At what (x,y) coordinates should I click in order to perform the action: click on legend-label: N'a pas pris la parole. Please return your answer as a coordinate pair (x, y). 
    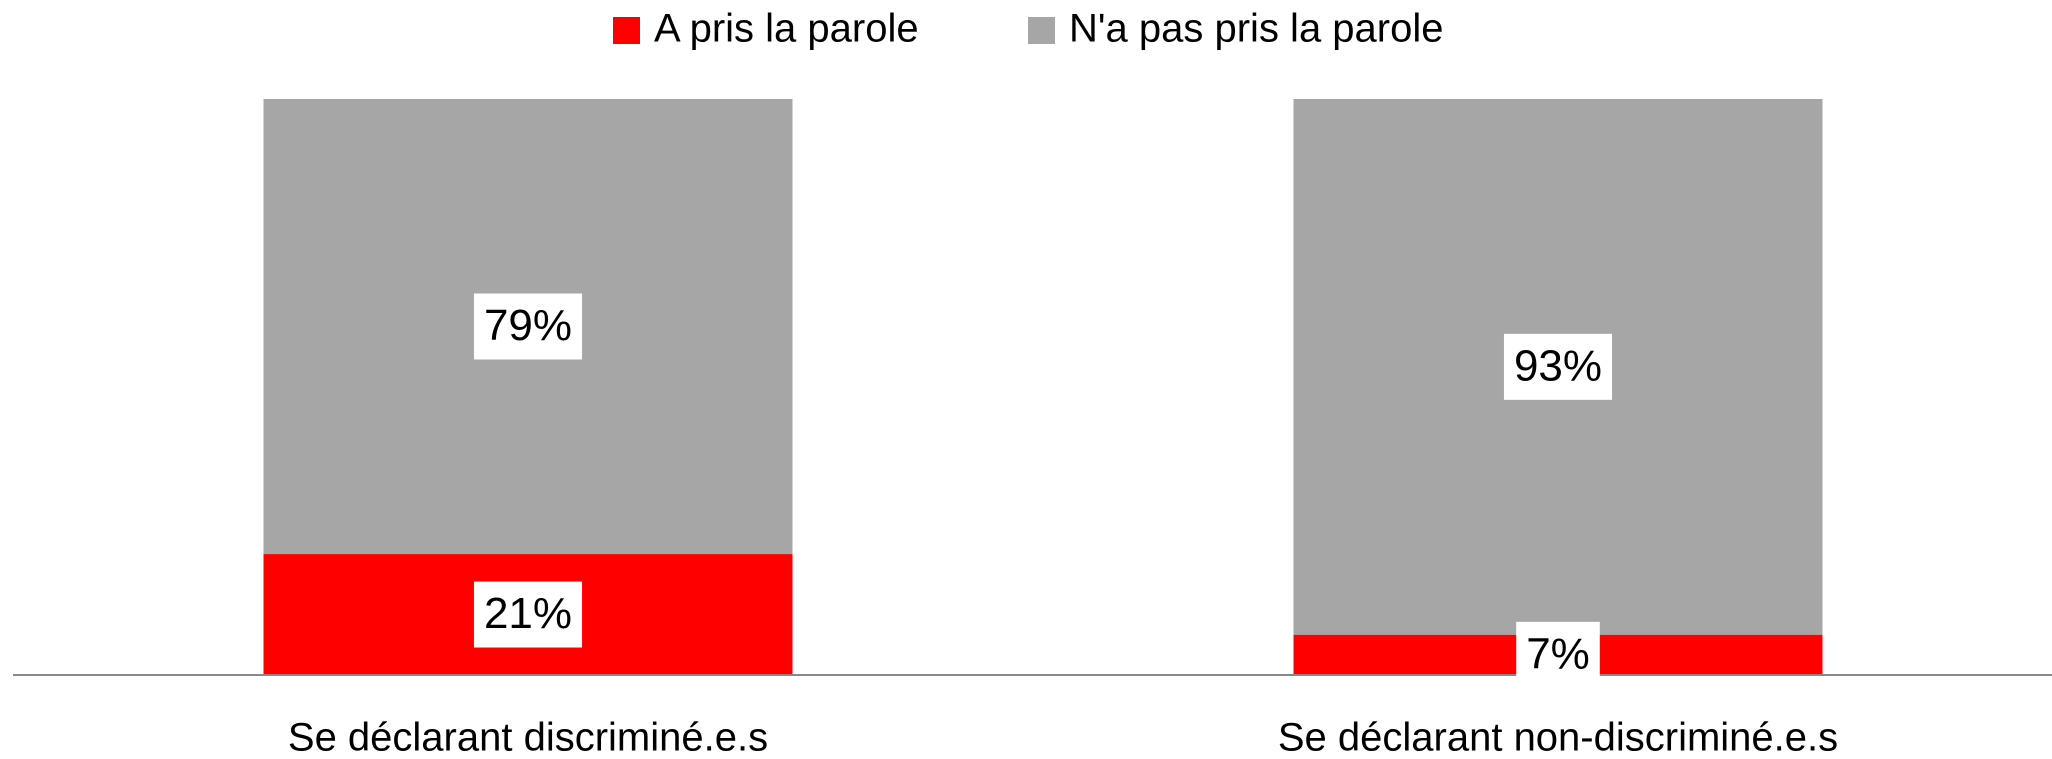
    Looking at the image, I should click on (1256, 29).